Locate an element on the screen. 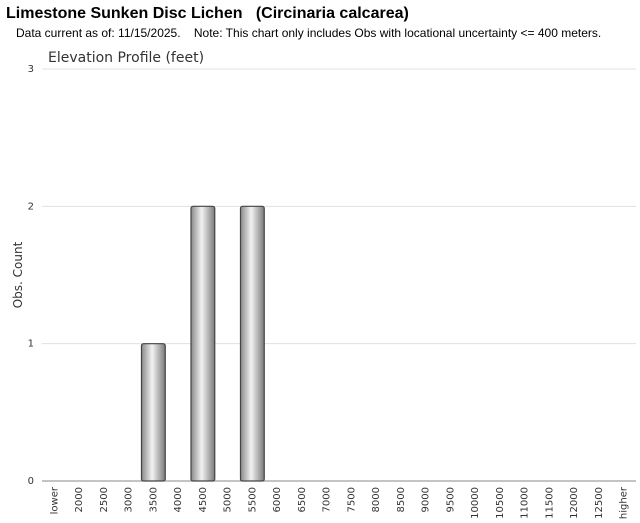 The height and width of the screenshot is (523, 640). x-tick-label: 7500 is located at coordinates (351, 499).